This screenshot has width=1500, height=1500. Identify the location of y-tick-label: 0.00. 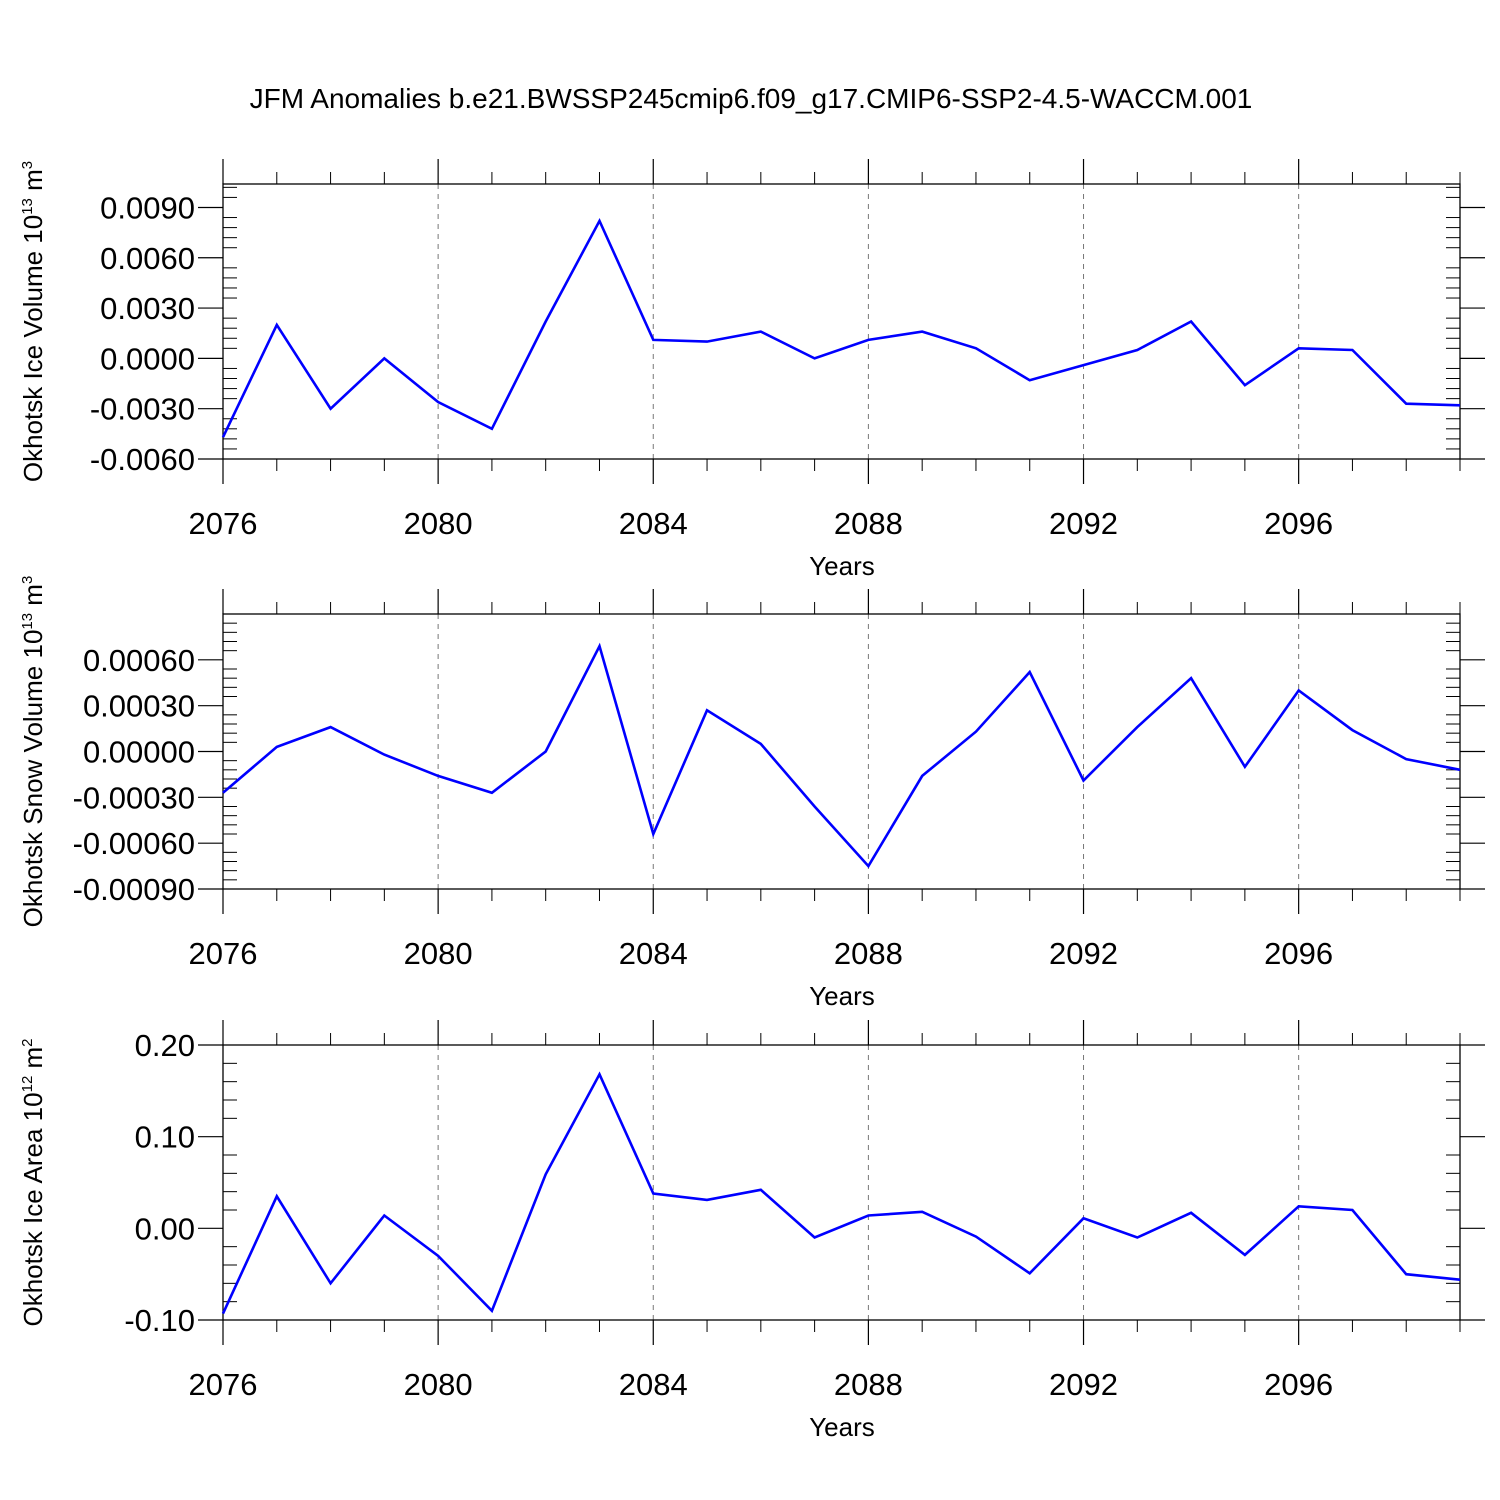
(165, 1228).